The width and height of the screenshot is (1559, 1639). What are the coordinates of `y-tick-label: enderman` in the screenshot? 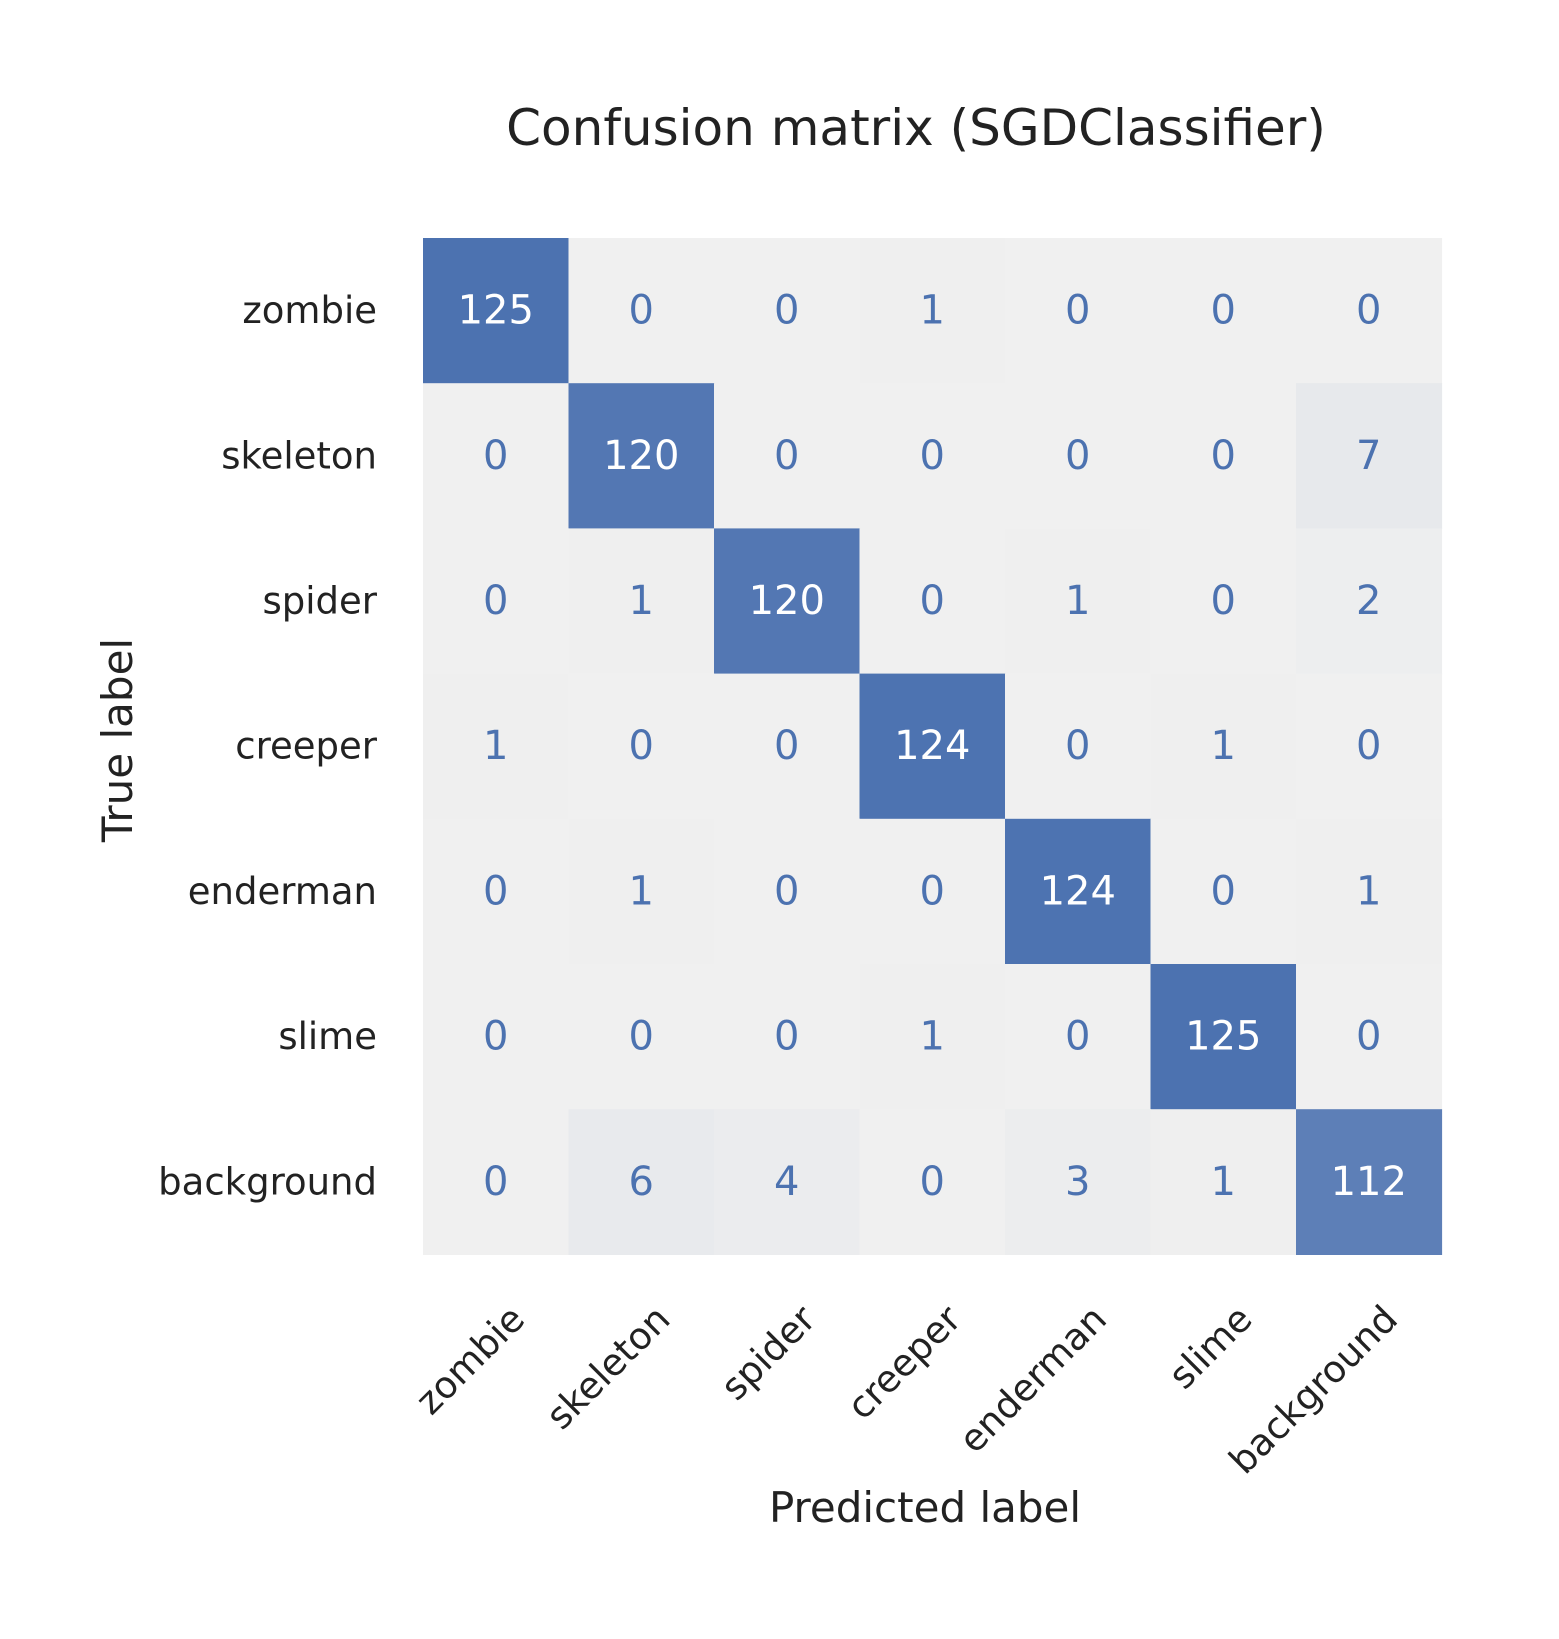 It's located at (282, 891).